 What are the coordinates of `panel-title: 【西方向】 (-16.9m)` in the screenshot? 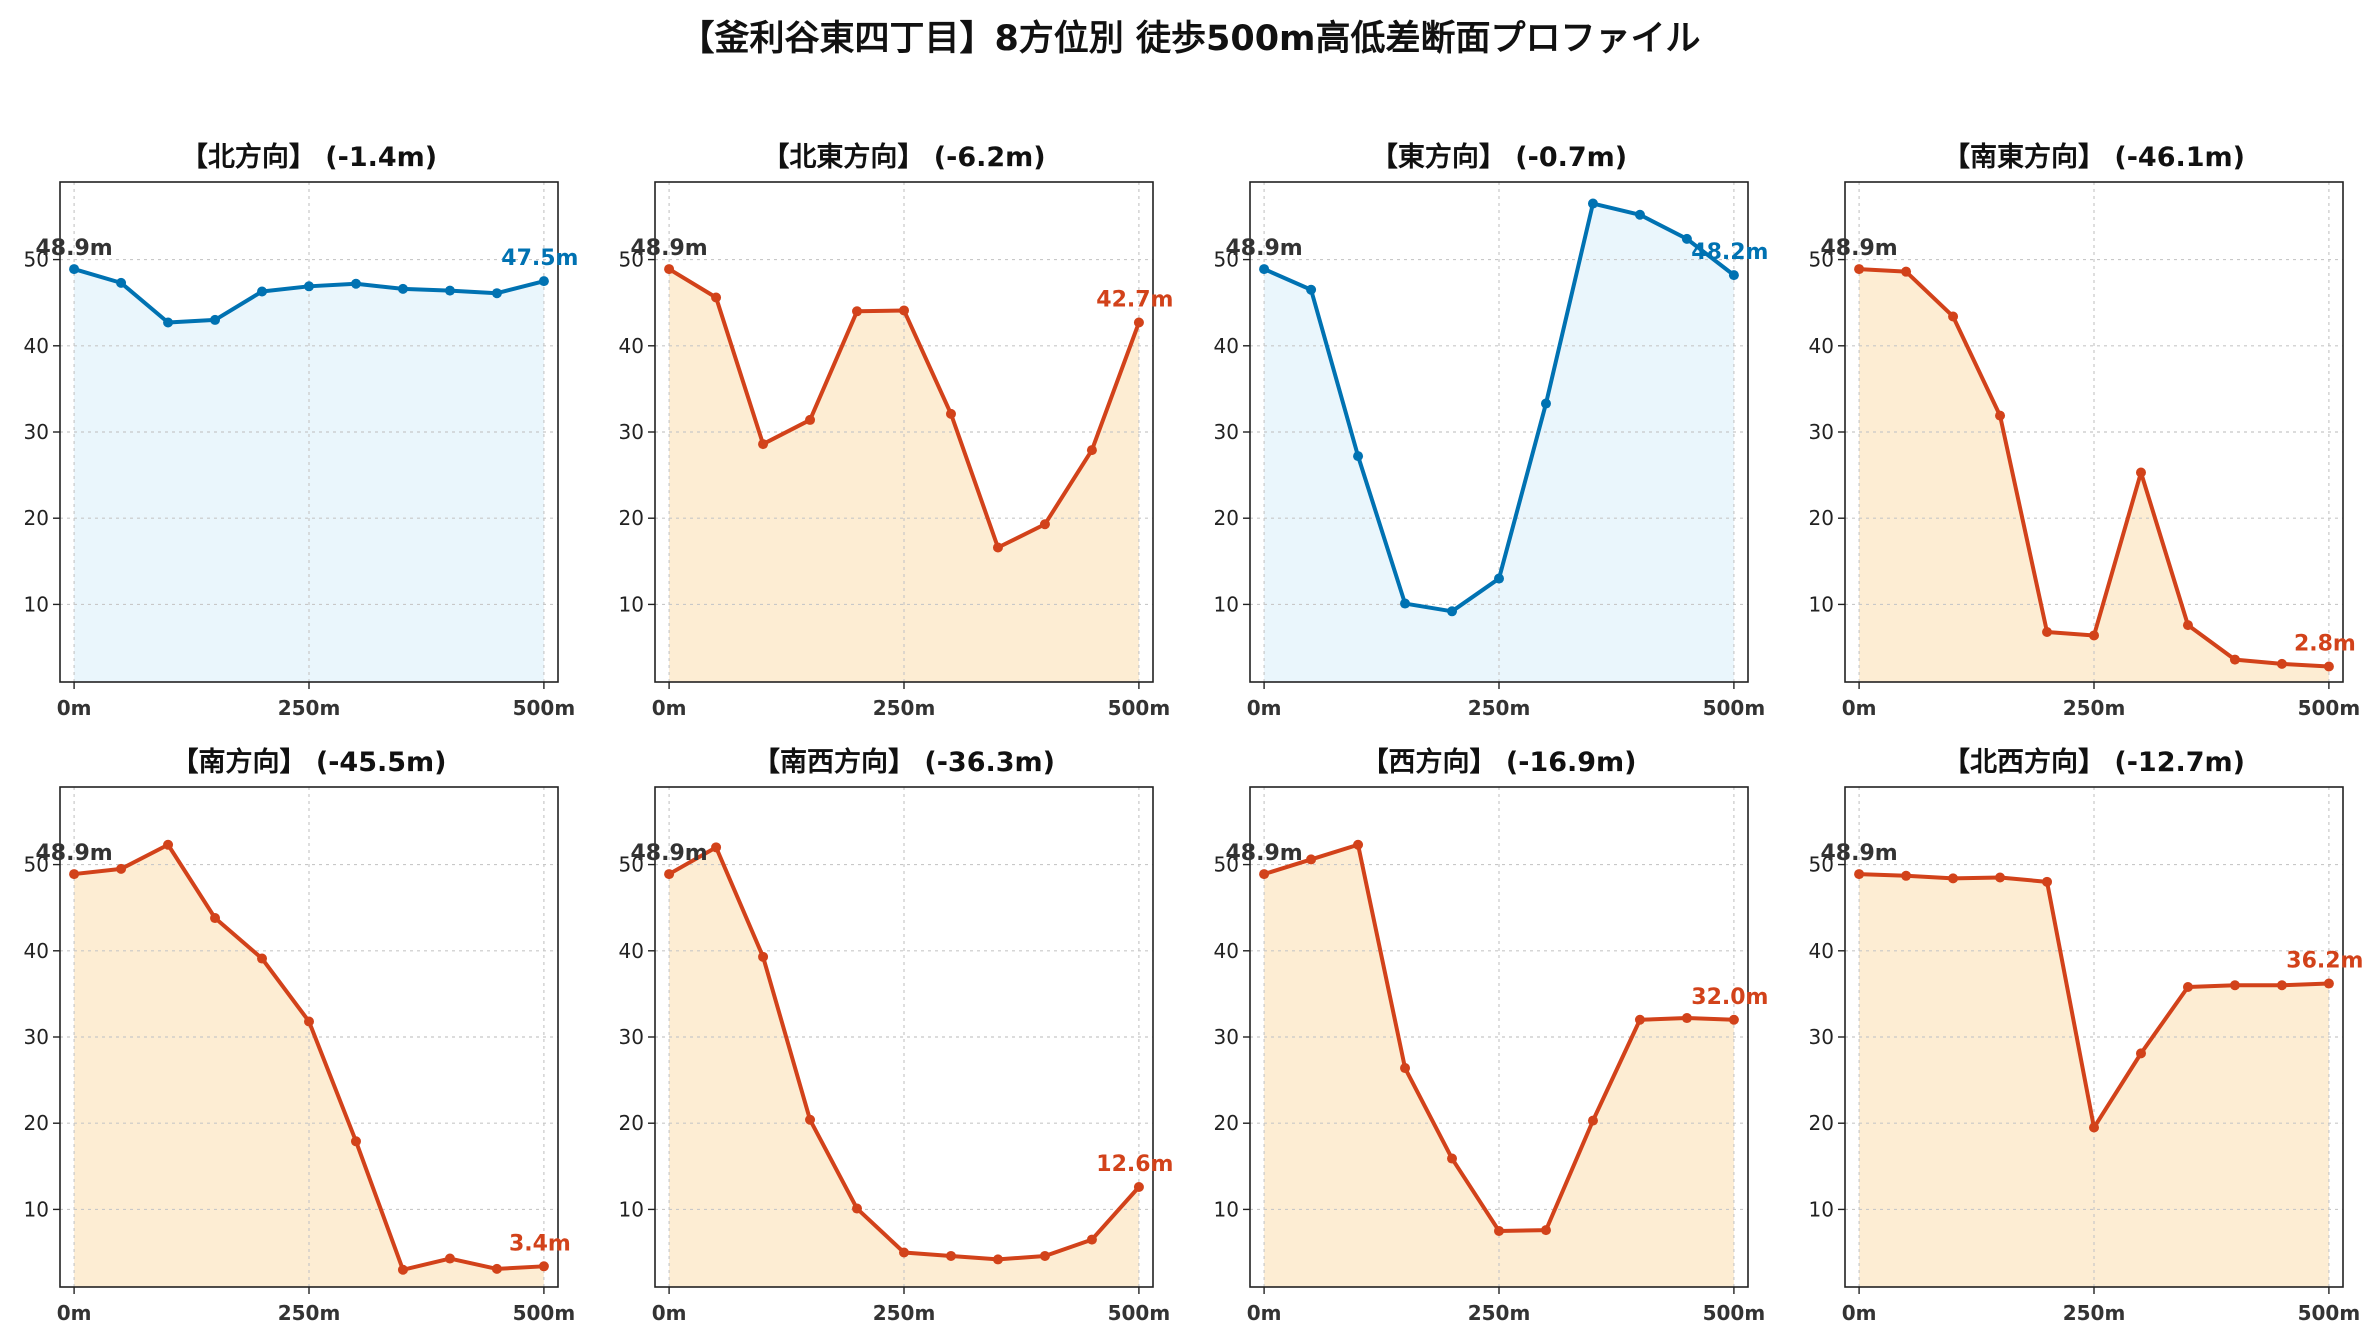 It's located at (1498, 762).